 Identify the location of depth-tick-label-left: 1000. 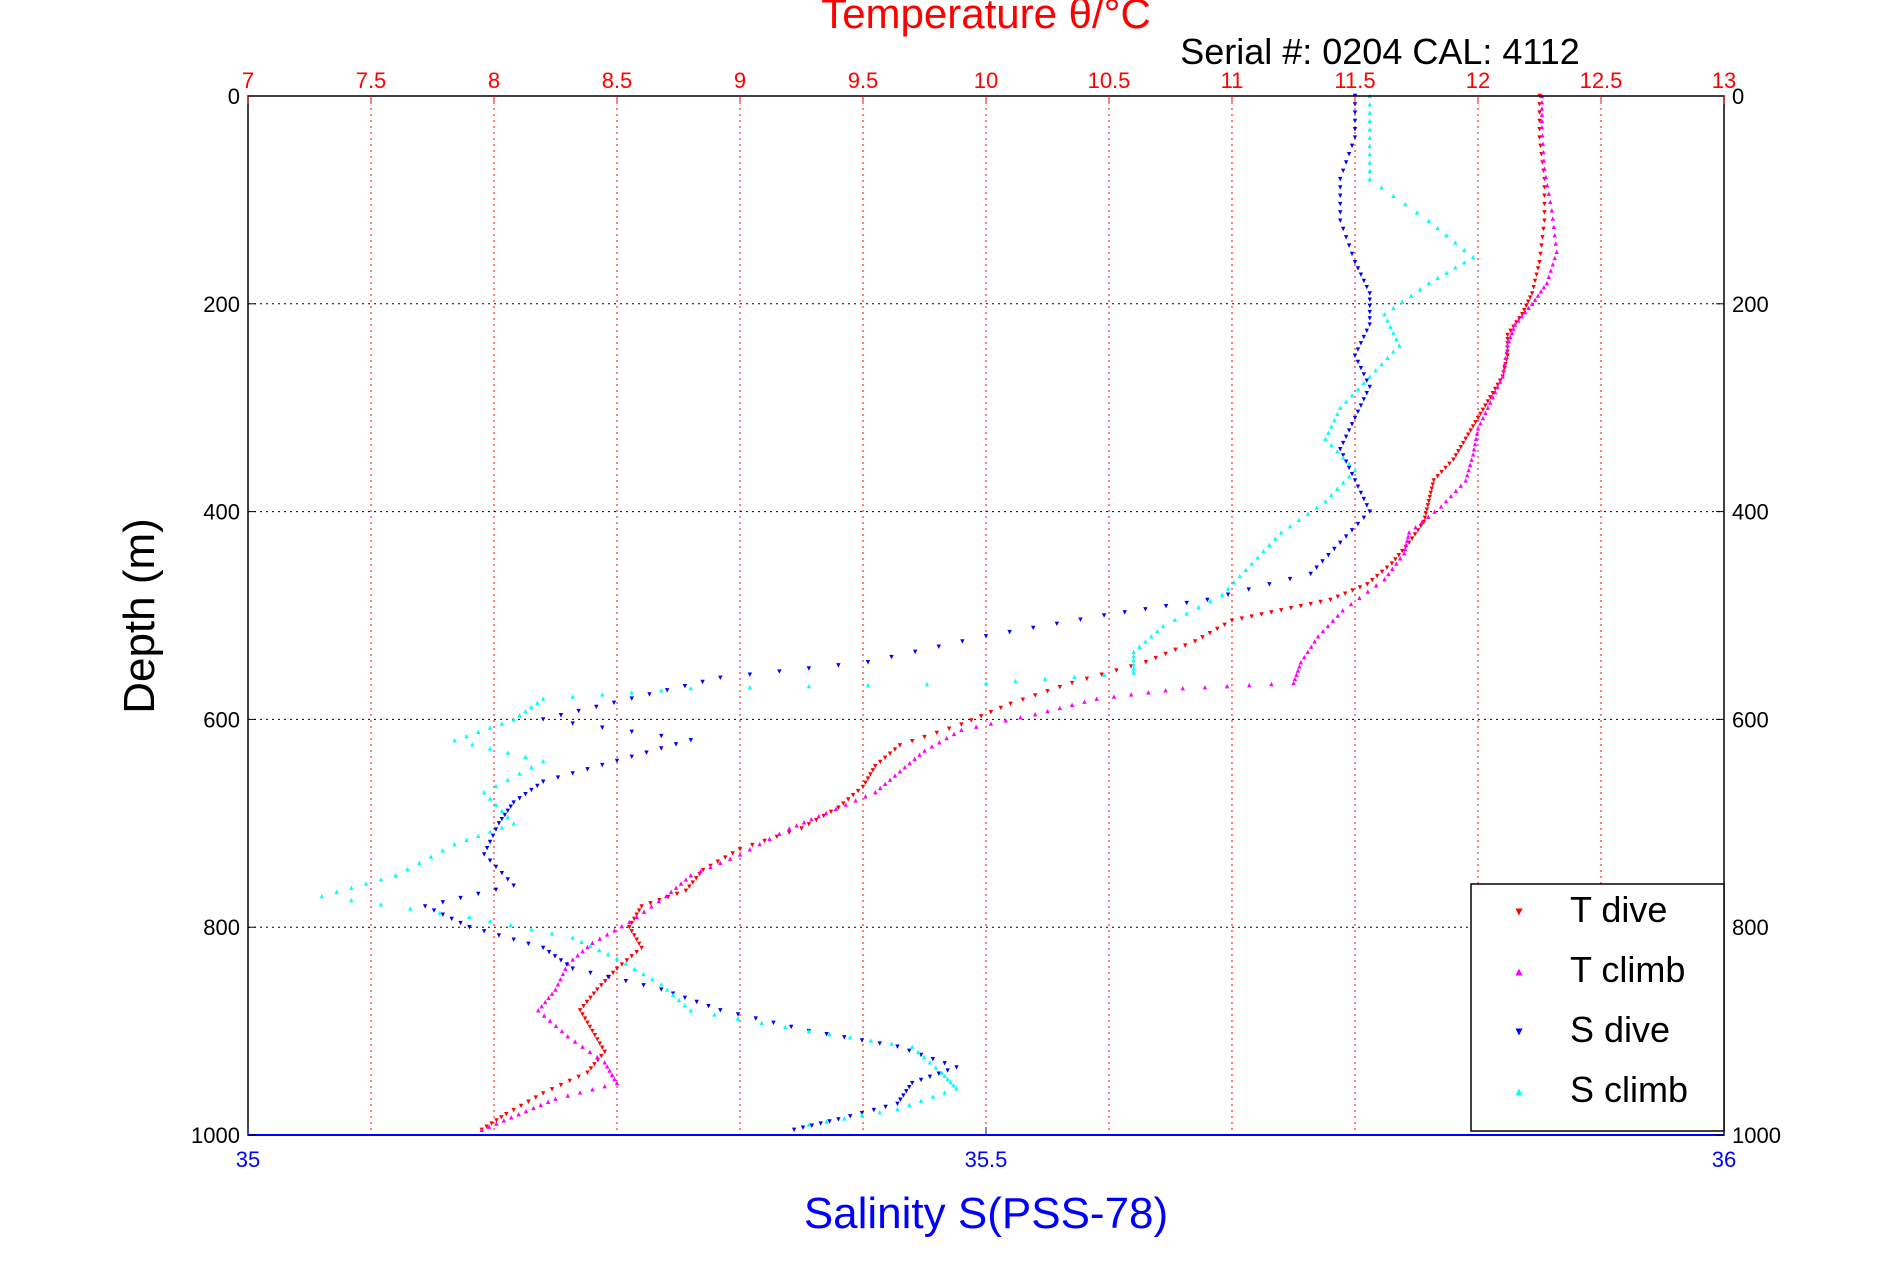
(215, 1135).